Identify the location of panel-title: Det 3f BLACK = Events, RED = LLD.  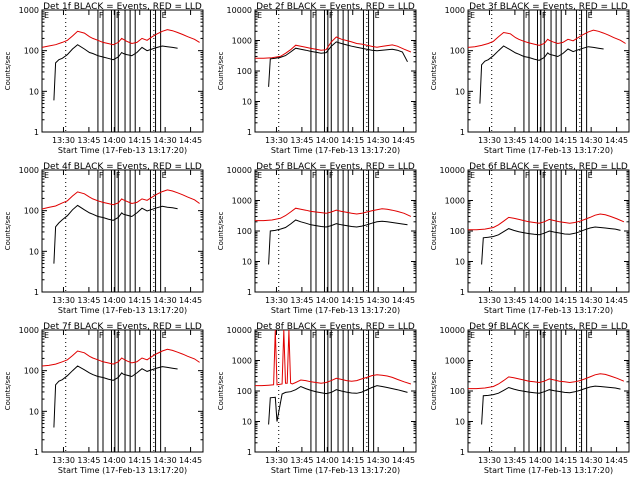
(548, 7).